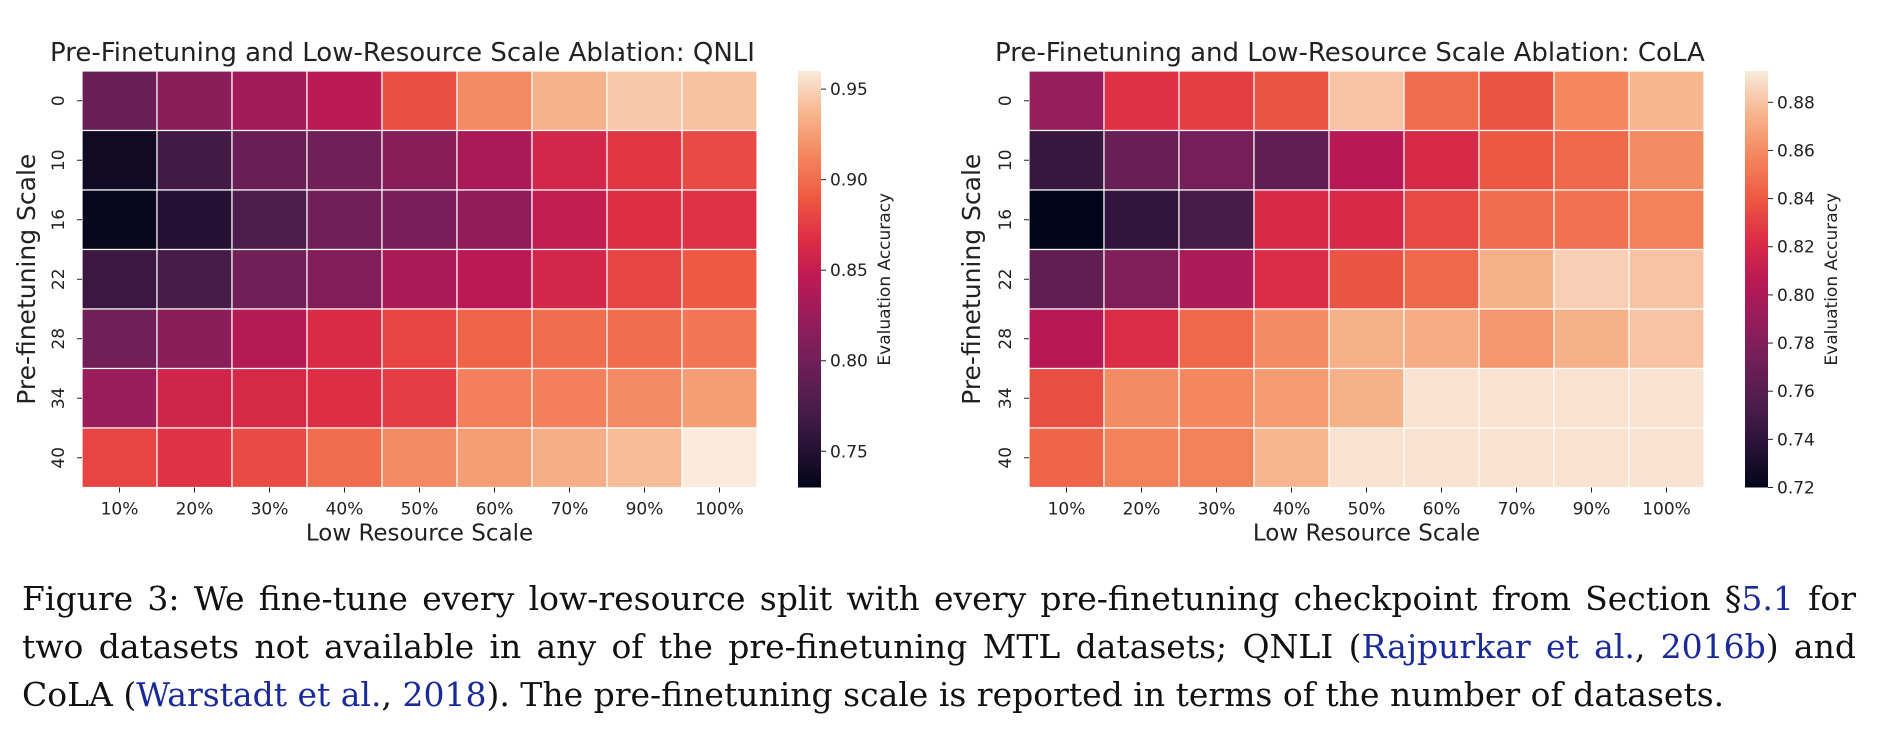  I want to click on citation-warstadt-author: Warstadt et al., so click(259, 694).